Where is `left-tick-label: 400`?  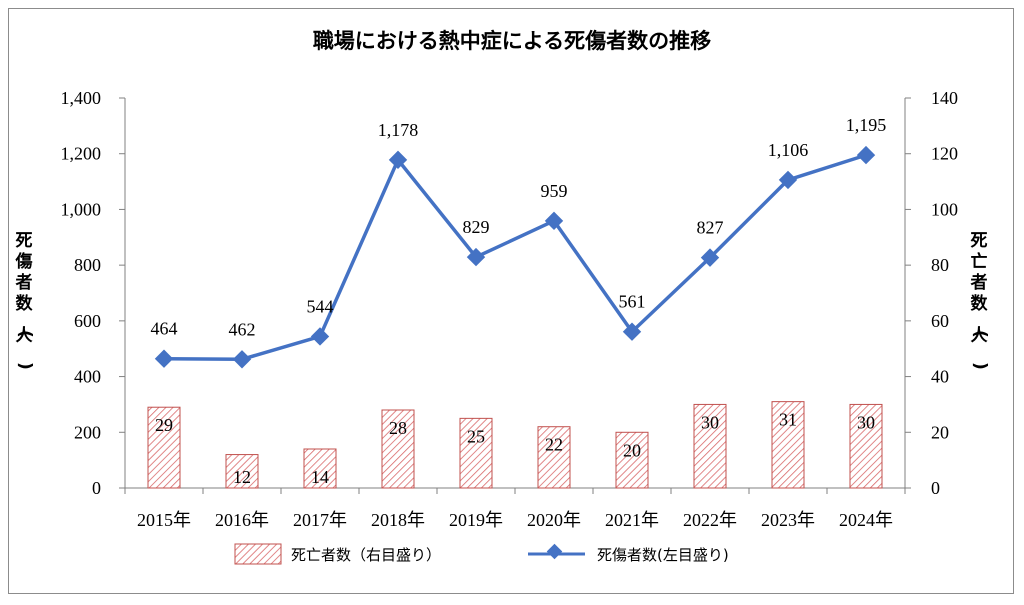
left-tick-label: 400 is located at coordinates (87, 377).